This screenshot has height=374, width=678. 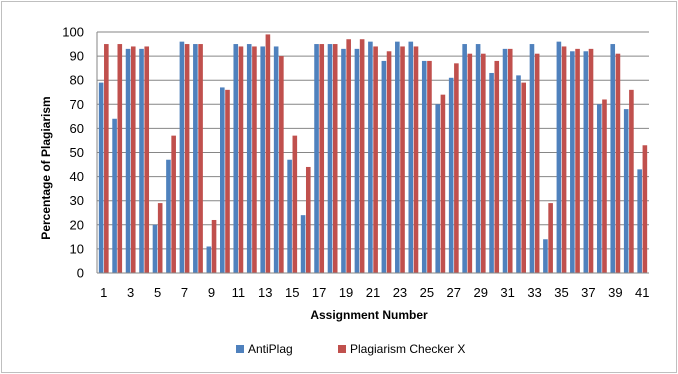 I want to click on x-tick-label: 27, so click(x=454, y=292).